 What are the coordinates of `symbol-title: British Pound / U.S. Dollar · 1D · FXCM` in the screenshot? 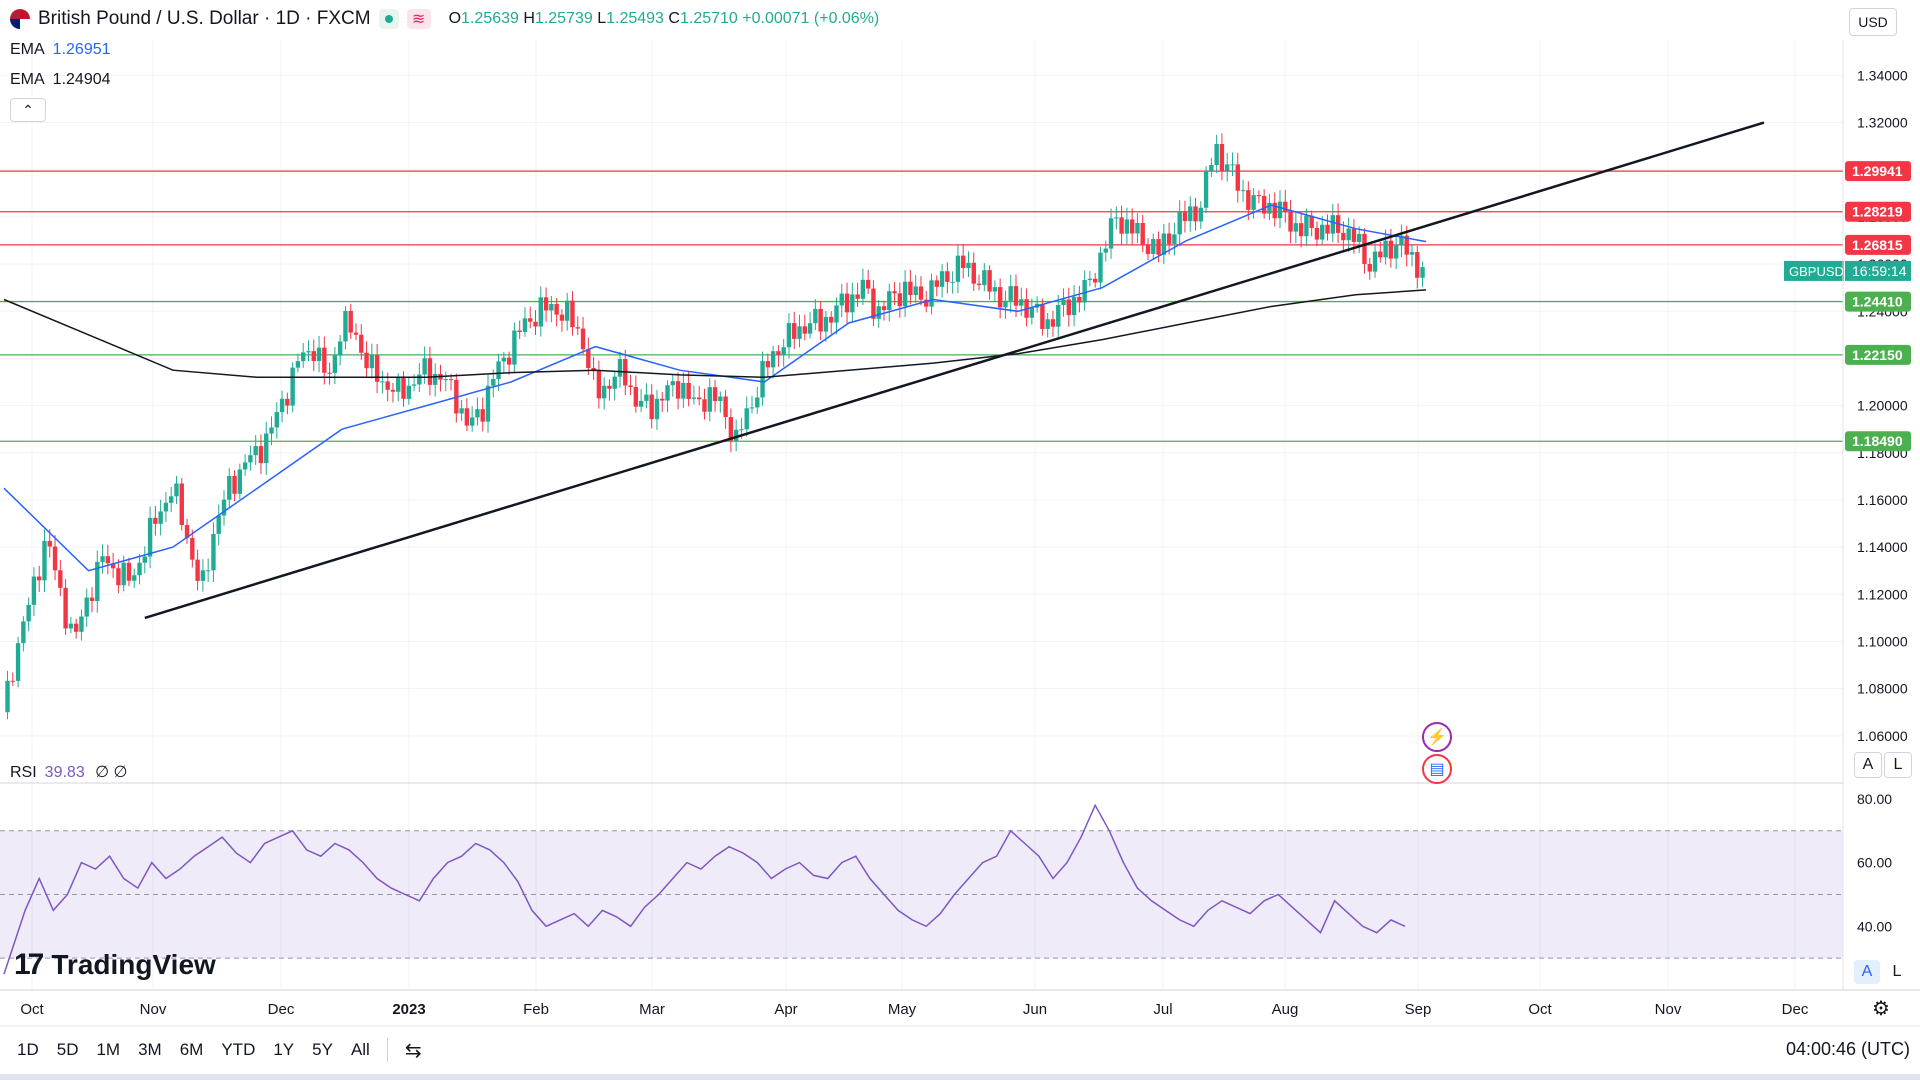 It's located at (204, 18).